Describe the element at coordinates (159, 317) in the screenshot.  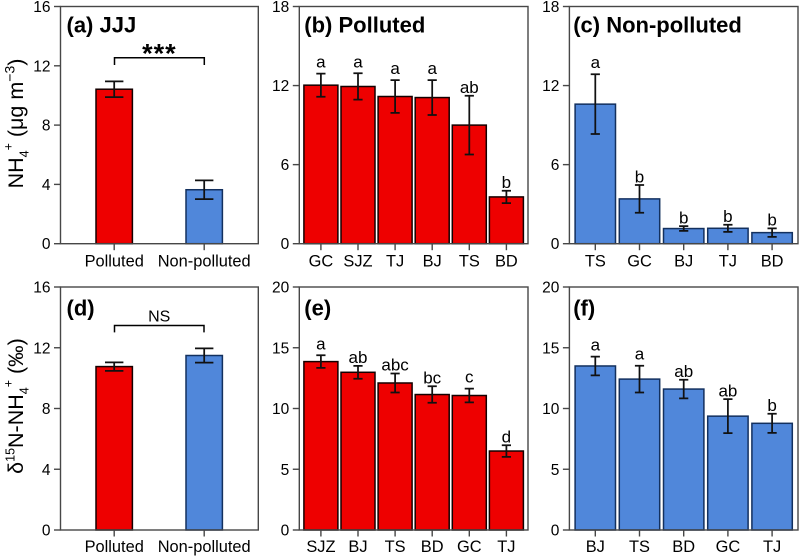
I see `svg-text: NS` at that location.